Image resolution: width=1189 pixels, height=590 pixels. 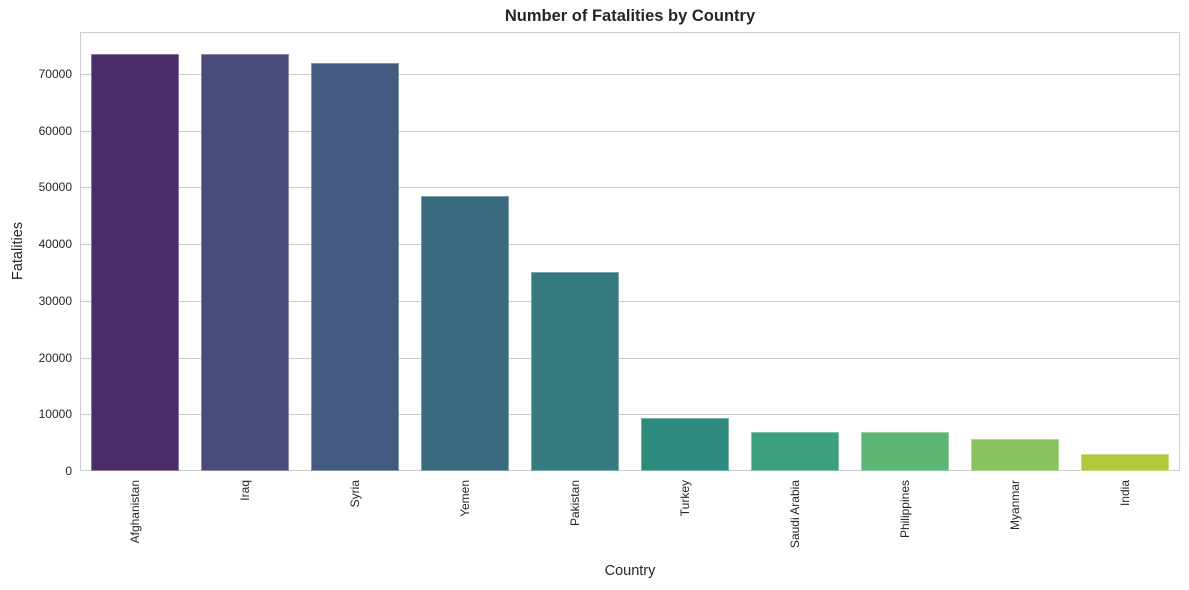 I want to click on x-tick-label: Turkey, so click(x=685, y=498).